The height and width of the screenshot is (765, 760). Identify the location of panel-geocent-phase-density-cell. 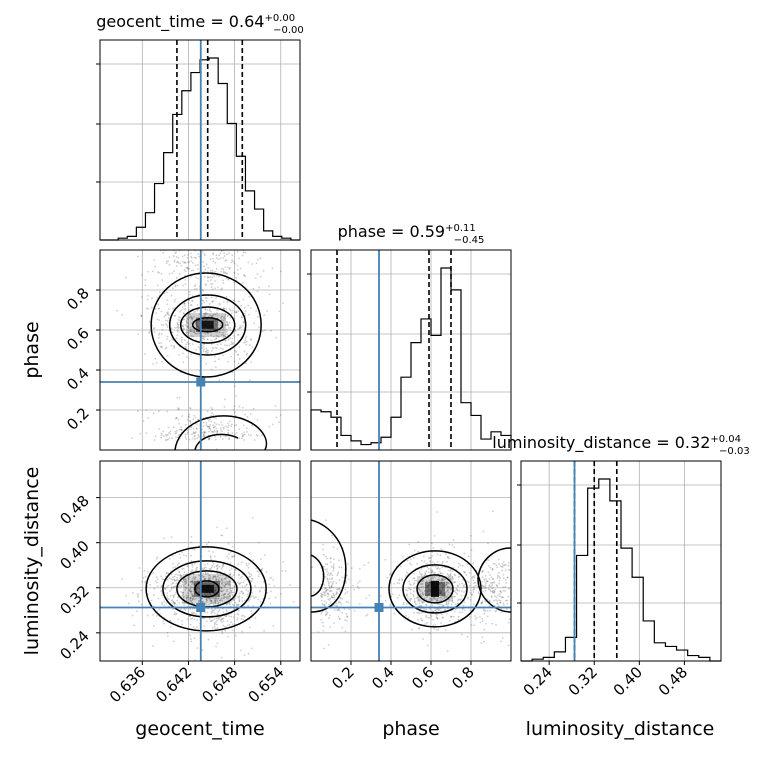
(207, 324).